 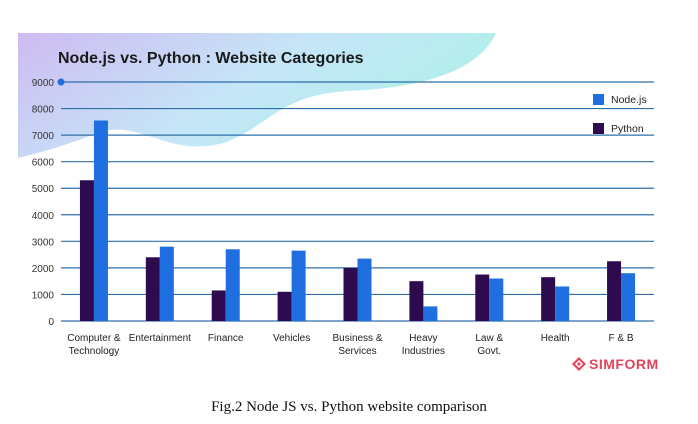 What do you see at coordinates (489, 338) in the screenshot?
I see `x-tick-label: Law &` at bounding box center [489, 338].